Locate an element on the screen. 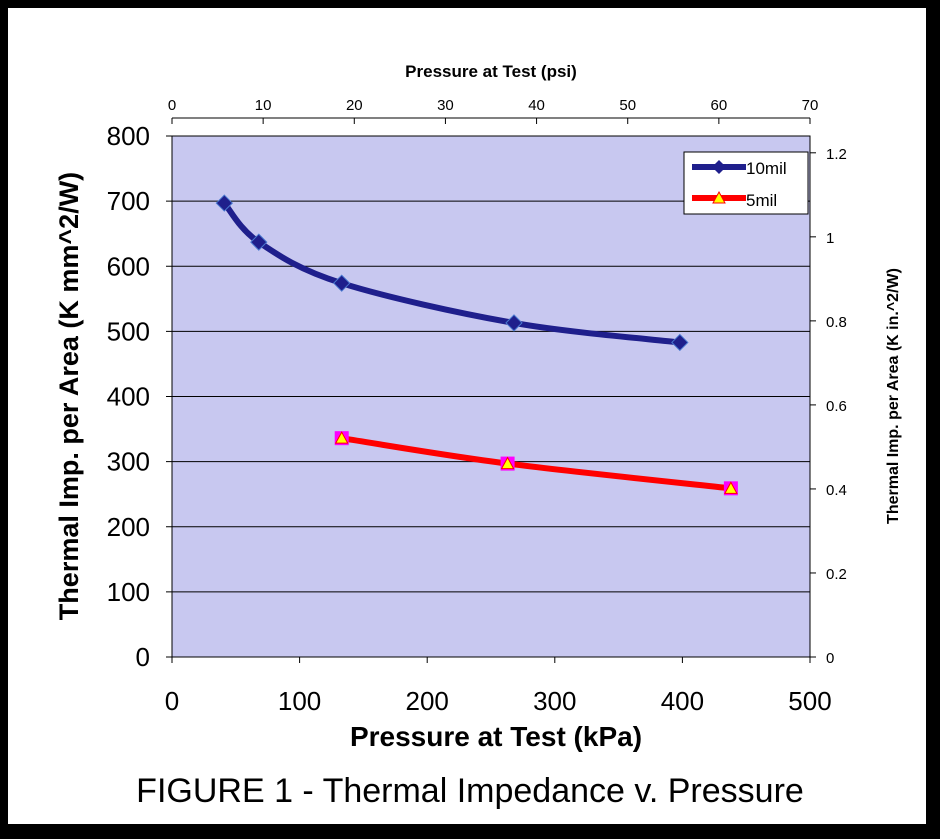 Image resolution: width=940 pixels, height=839 pixels. y-tick-label: 800 is located at coordinates (128, 136).